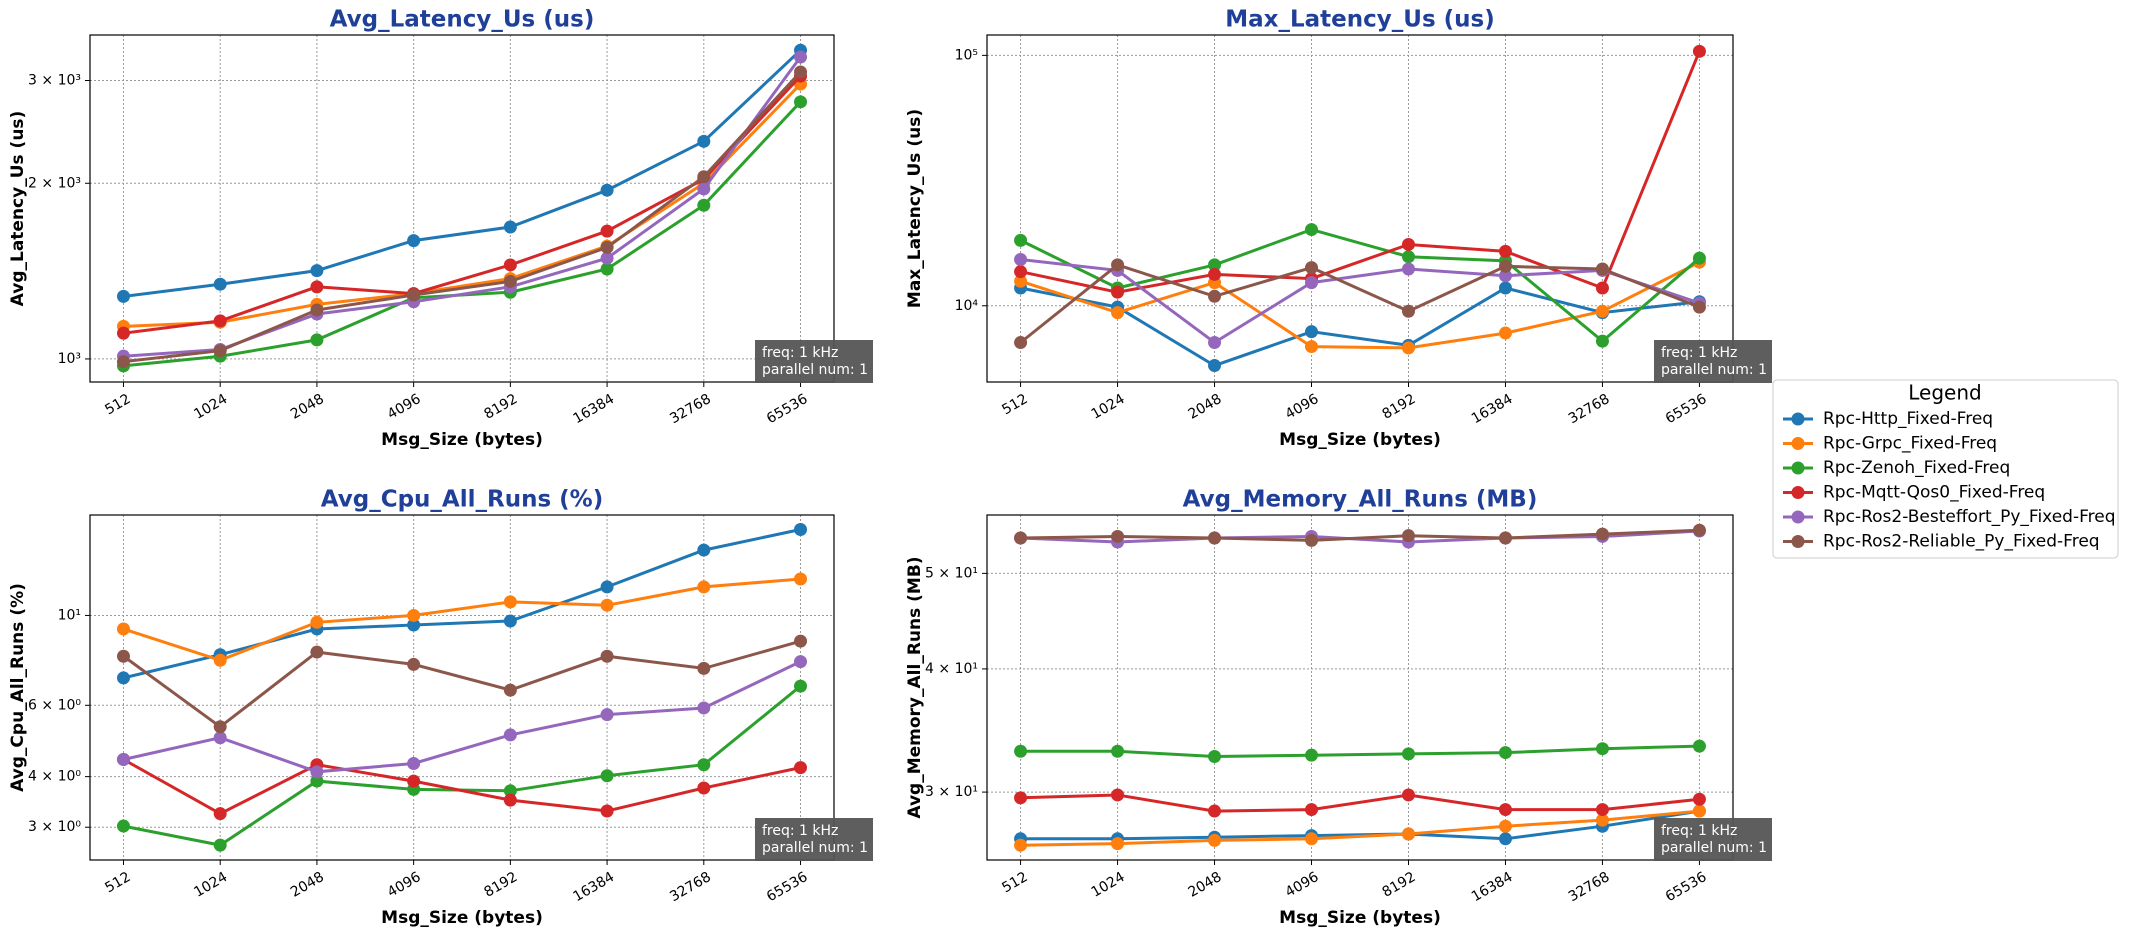 The height and width of the screenshot is (936, 2130). What do you see at coordinates (915, 208) in the screenshot?
I see `y-axis-label: Max_Latency_Us (us)` at bounding box center [915, 208].